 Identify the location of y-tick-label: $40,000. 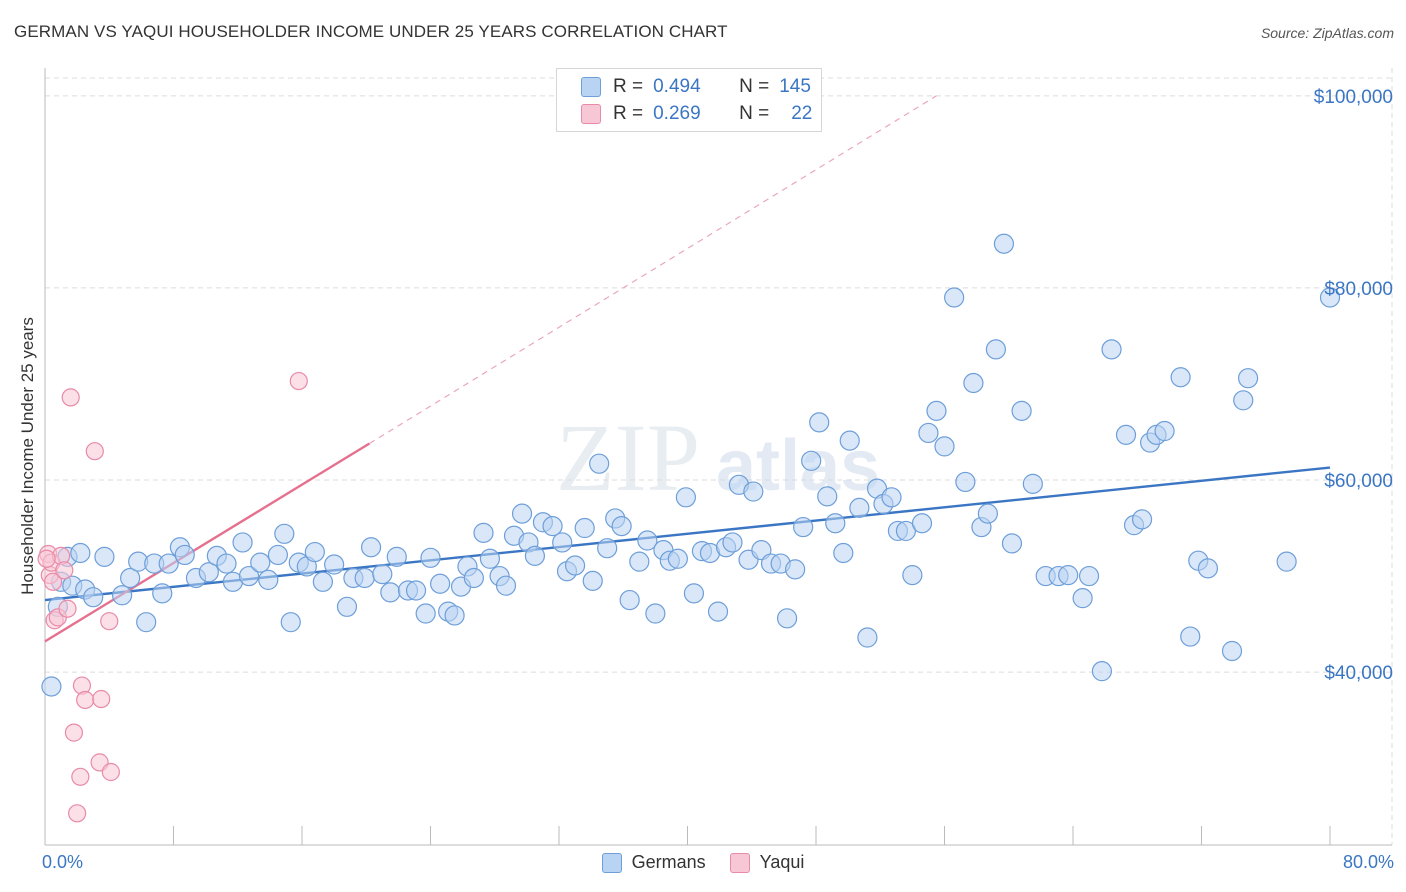
(1358, 673).